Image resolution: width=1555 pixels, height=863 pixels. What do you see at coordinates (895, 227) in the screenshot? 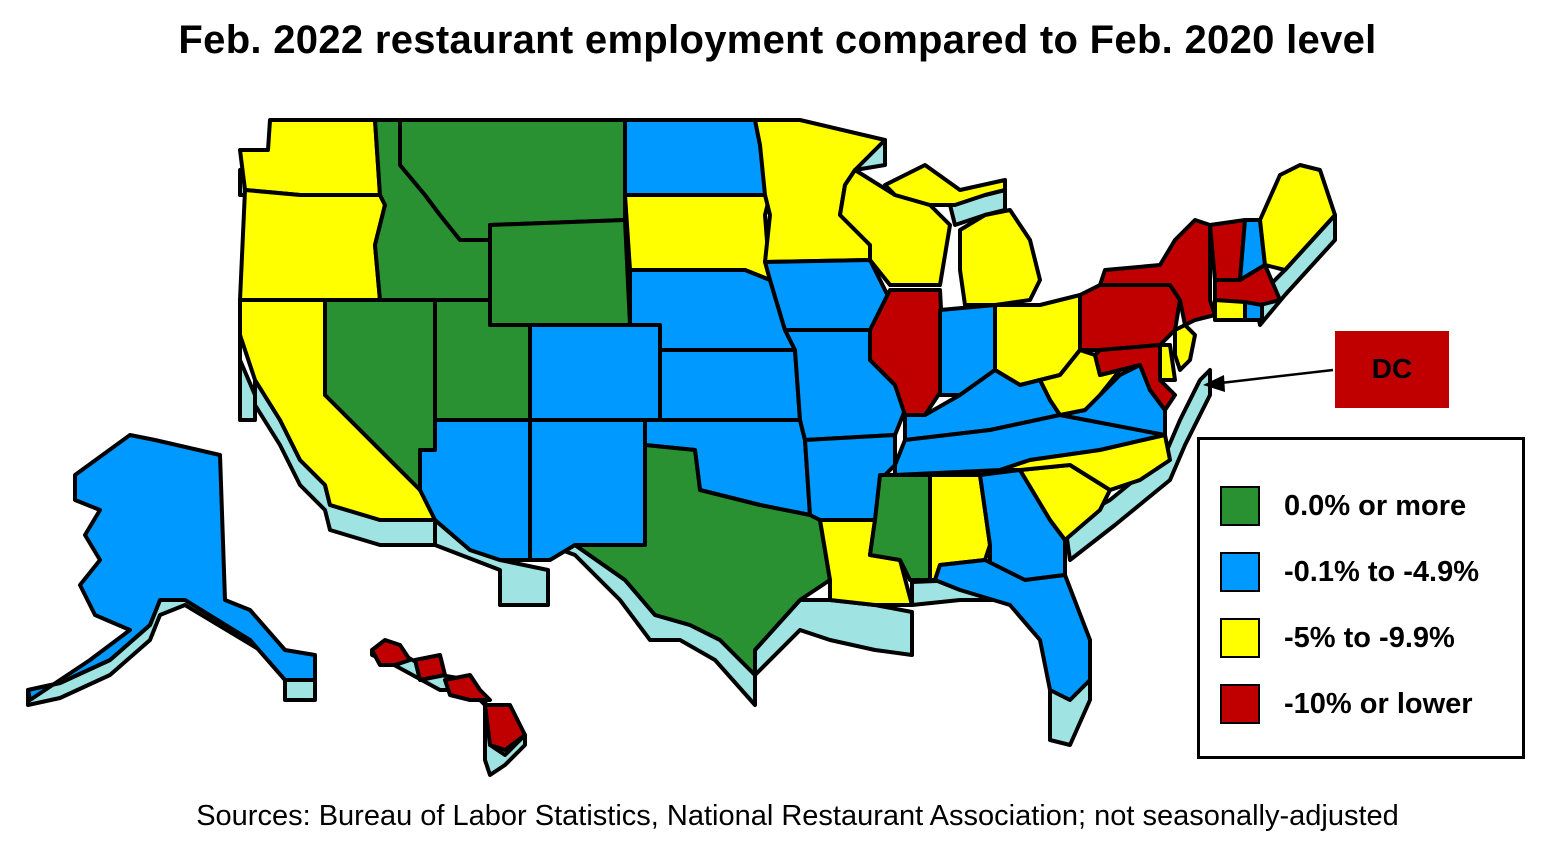
I see `state-wi` at bounding box center [895, 227].